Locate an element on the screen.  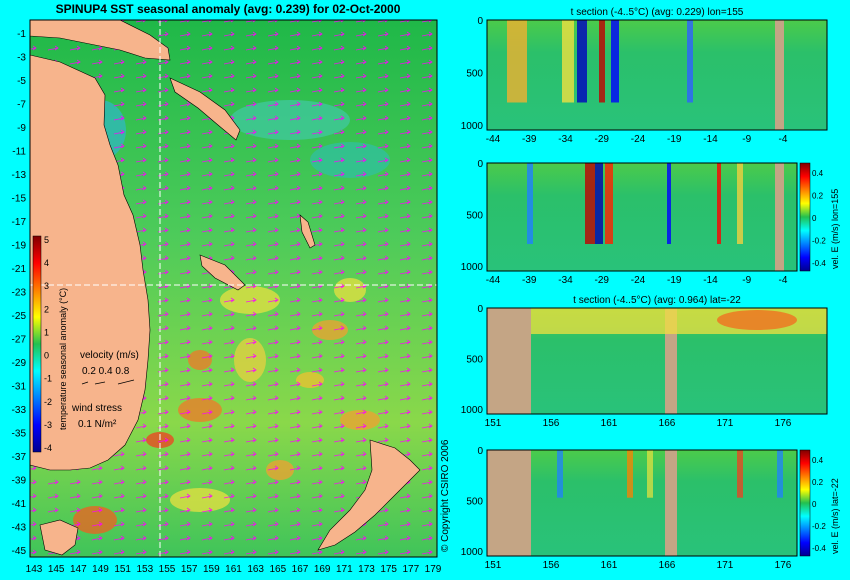
map-lat-tick: -31 is located at coordinates (19, 387).